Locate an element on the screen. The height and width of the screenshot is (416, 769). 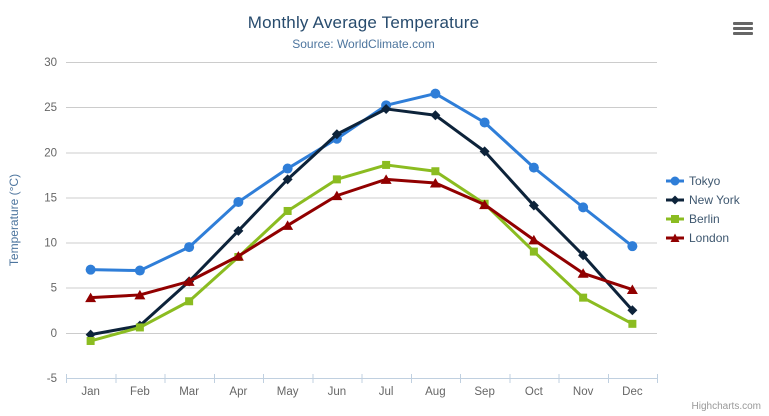
circle-marker-icon is located at coordinates (675, 180).